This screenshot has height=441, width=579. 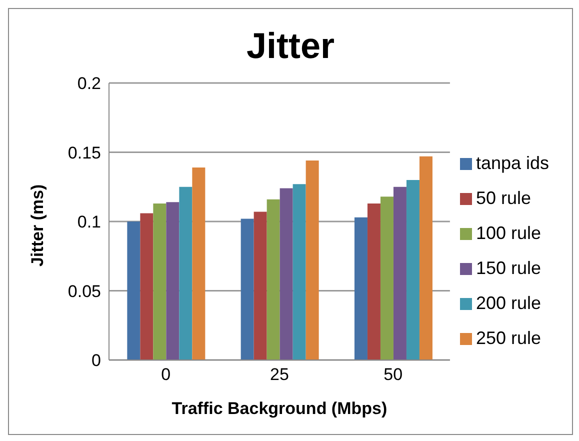 I want to click on legend-label: 250 rule, so click(x=508, y=338).